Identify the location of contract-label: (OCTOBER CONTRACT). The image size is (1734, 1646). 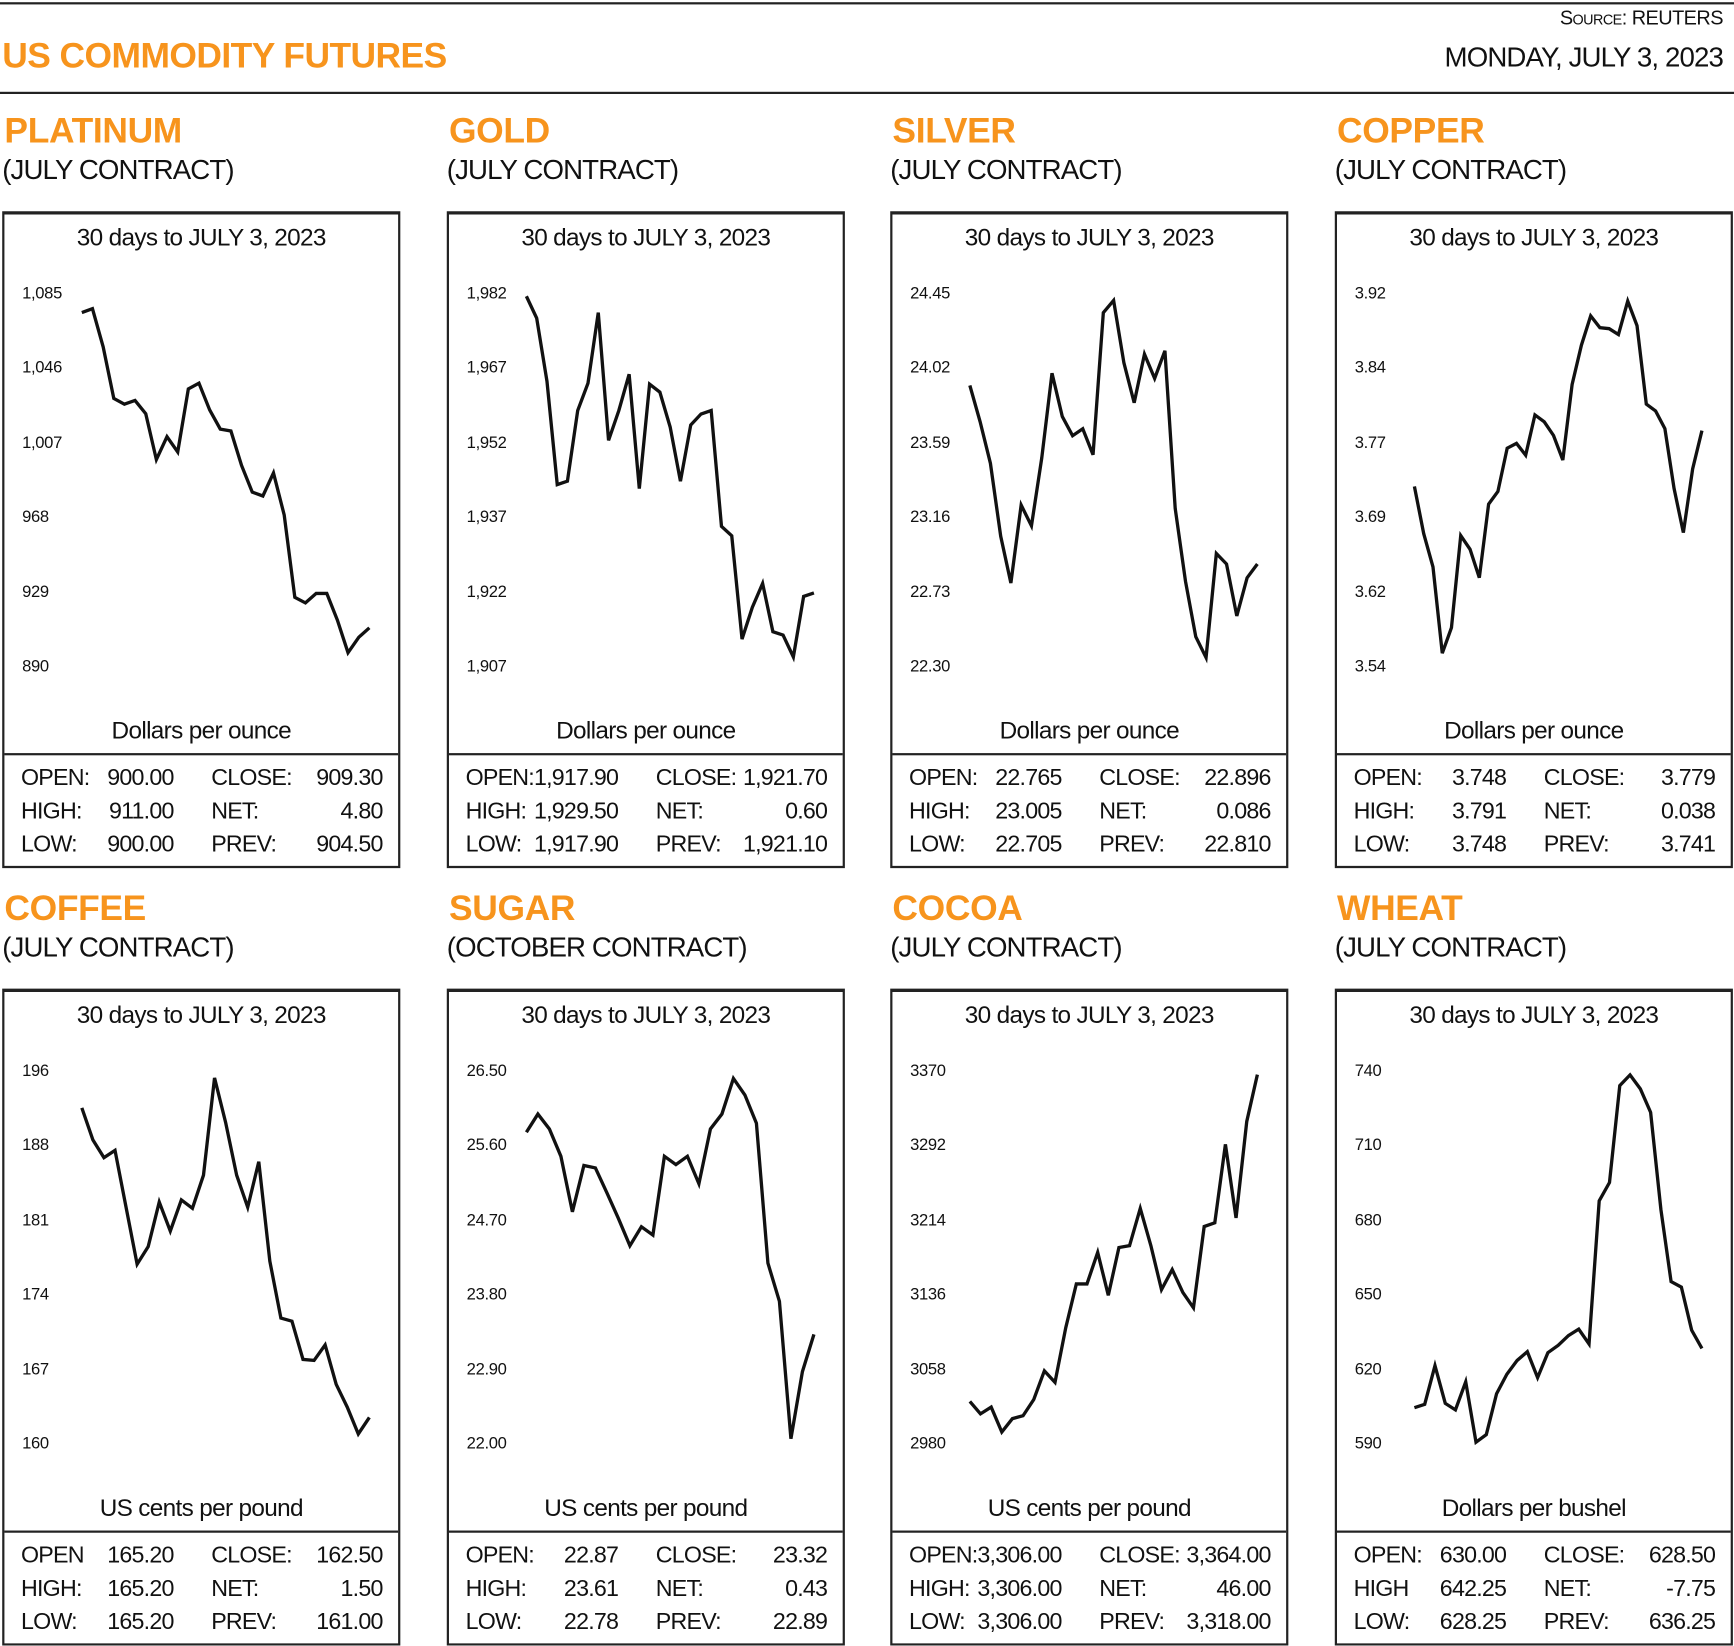
(597, 948).